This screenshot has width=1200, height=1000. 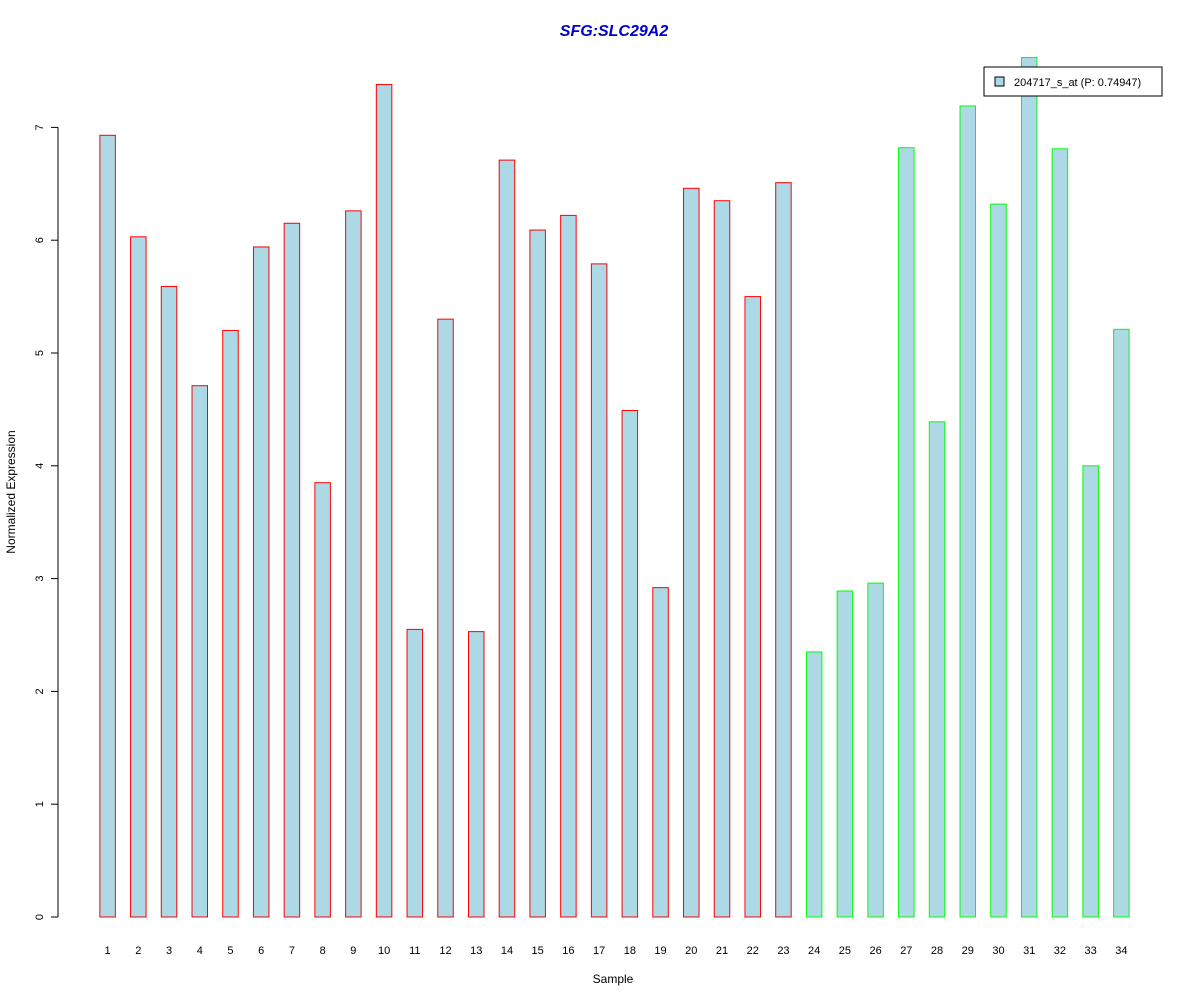 What do you see at coordinates (783, 951) in the screenshot?
I see `x-tick-label: 23` at bounding box center [783, 951].